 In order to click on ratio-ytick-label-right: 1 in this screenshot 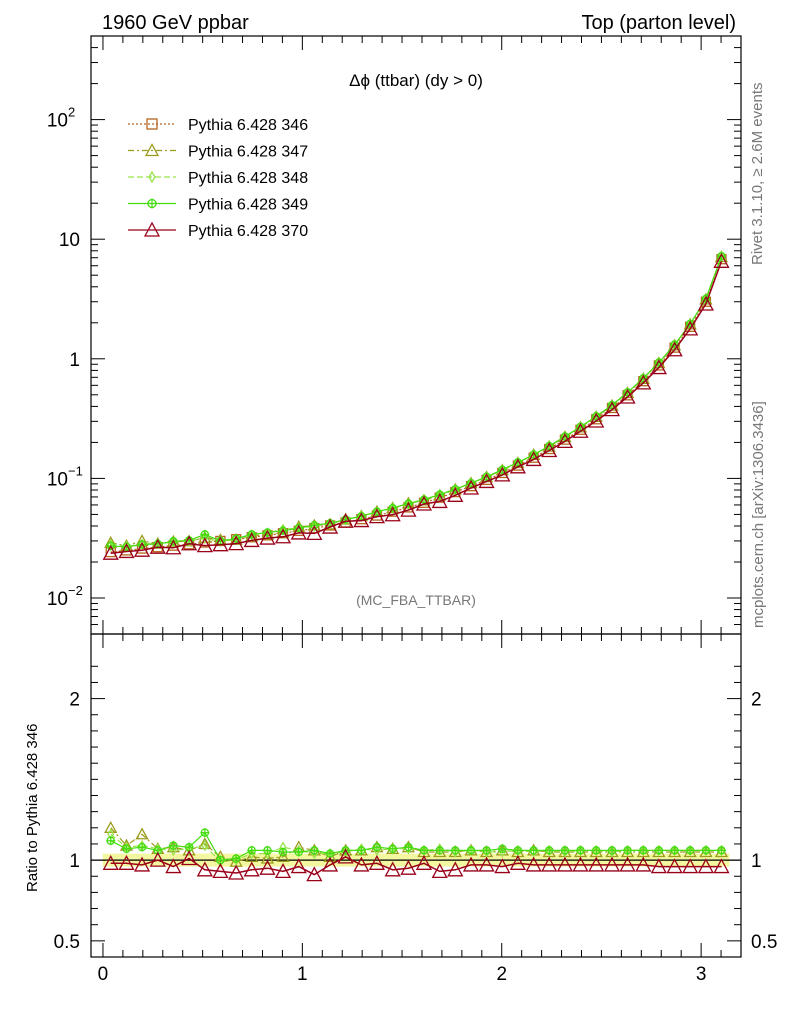, I will do `click(756, 861)`.